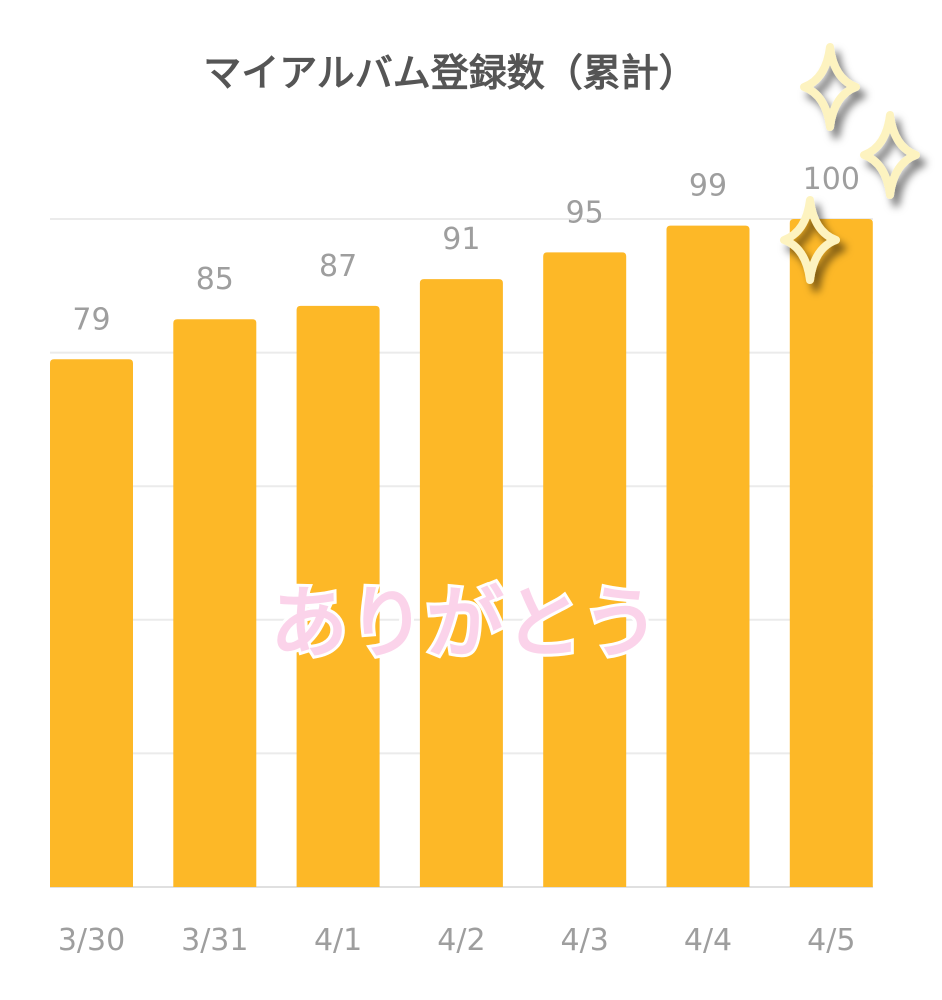  Describe the element at coordinates (91, 319) in the screenshot. I see `data-label: 79` at that location.